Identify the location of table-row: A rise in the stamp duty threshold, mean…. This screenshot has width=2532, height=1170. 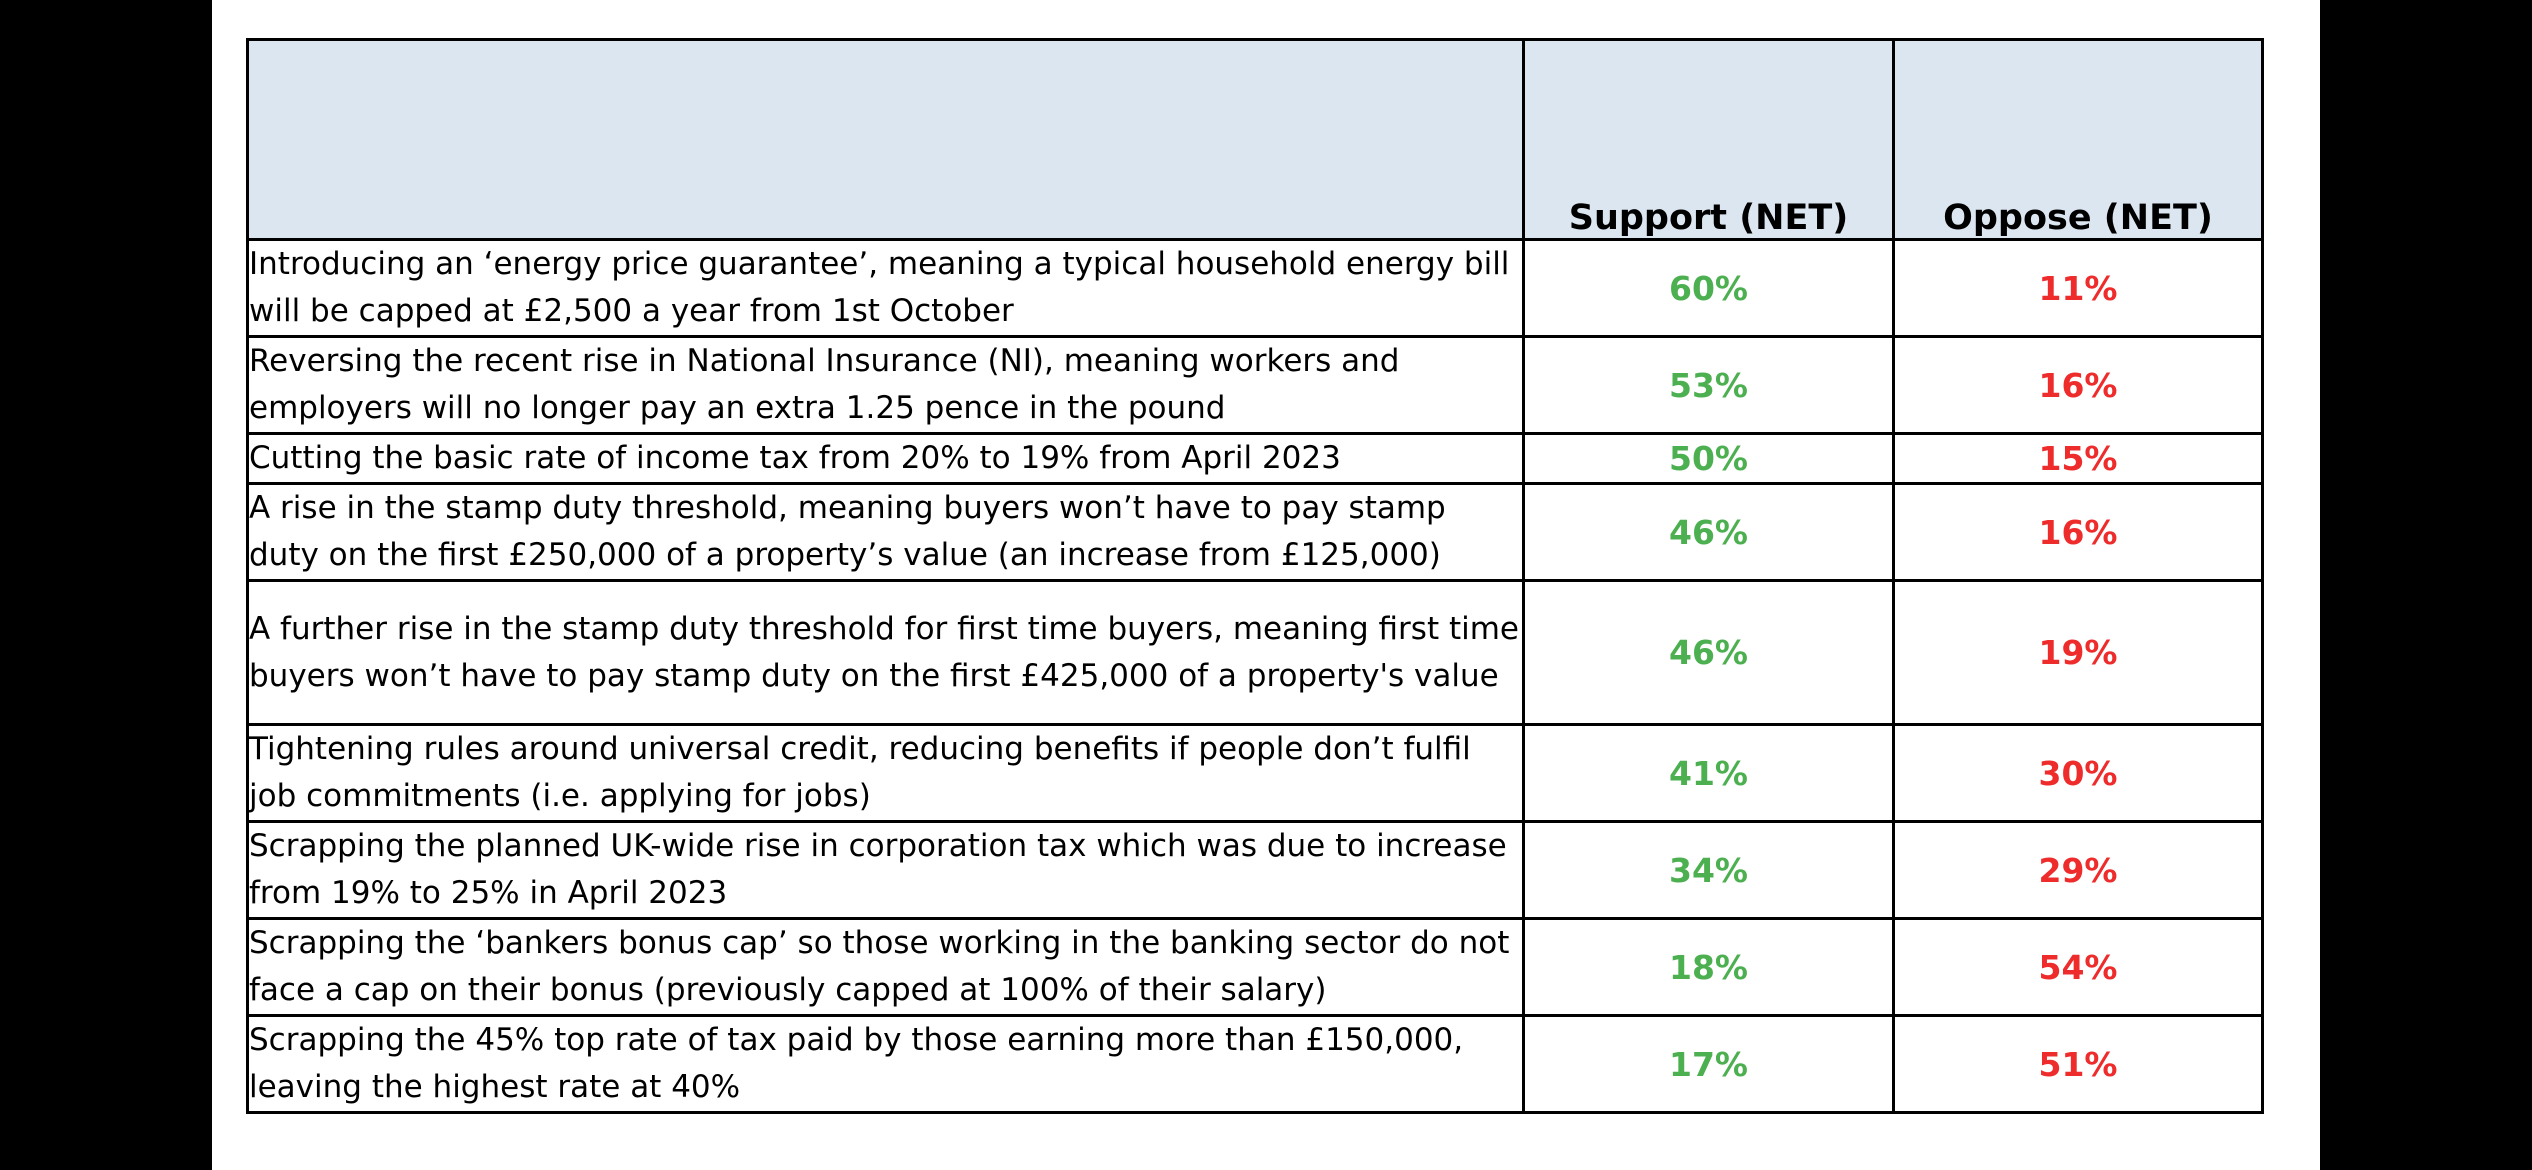
(1255, 532).